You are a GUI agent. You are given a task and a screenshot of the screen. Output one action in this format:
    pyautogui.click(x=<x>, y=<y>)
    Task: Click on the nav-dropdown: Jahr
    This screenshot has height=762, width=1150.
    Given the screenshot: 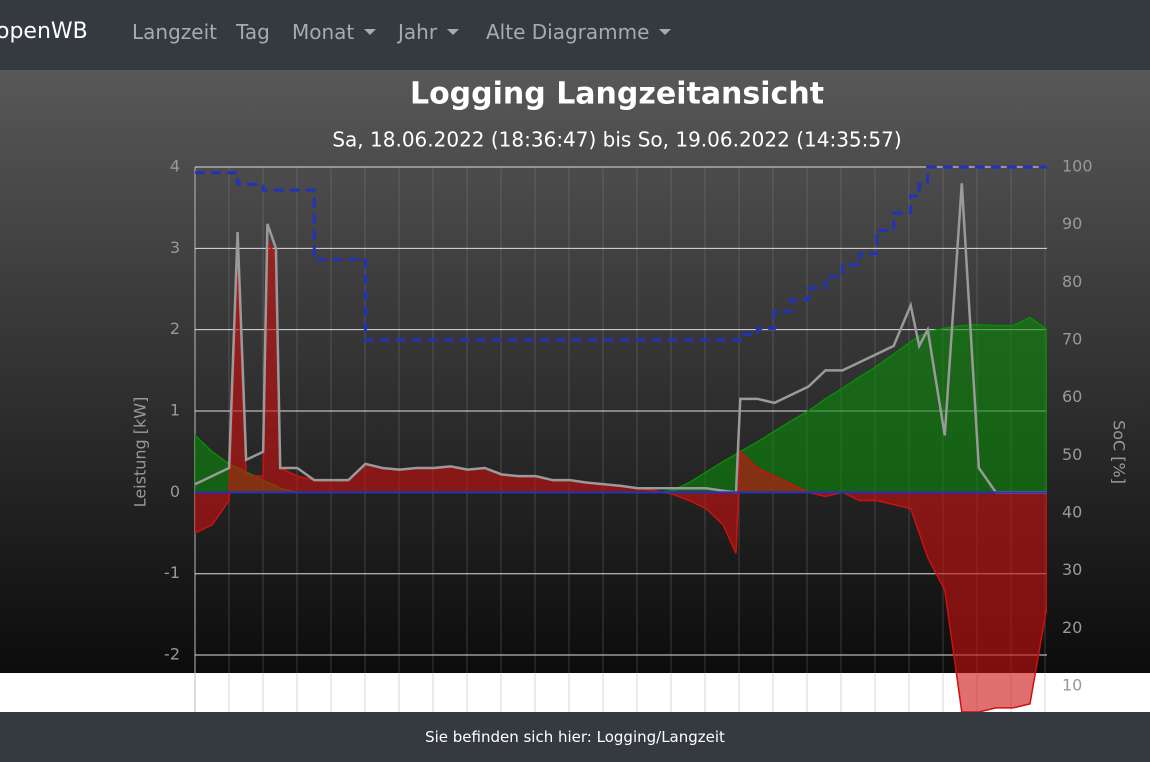 What is the action you would take?
    pyautogui.click(x=428, y=32)
    